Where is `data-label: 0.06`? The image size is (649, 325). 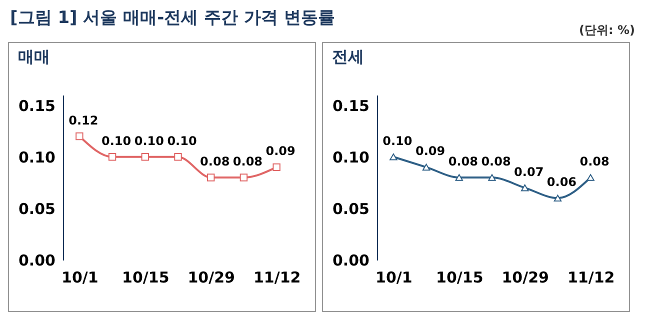 data-label: 0.06 is located at coordinates (561, 182).